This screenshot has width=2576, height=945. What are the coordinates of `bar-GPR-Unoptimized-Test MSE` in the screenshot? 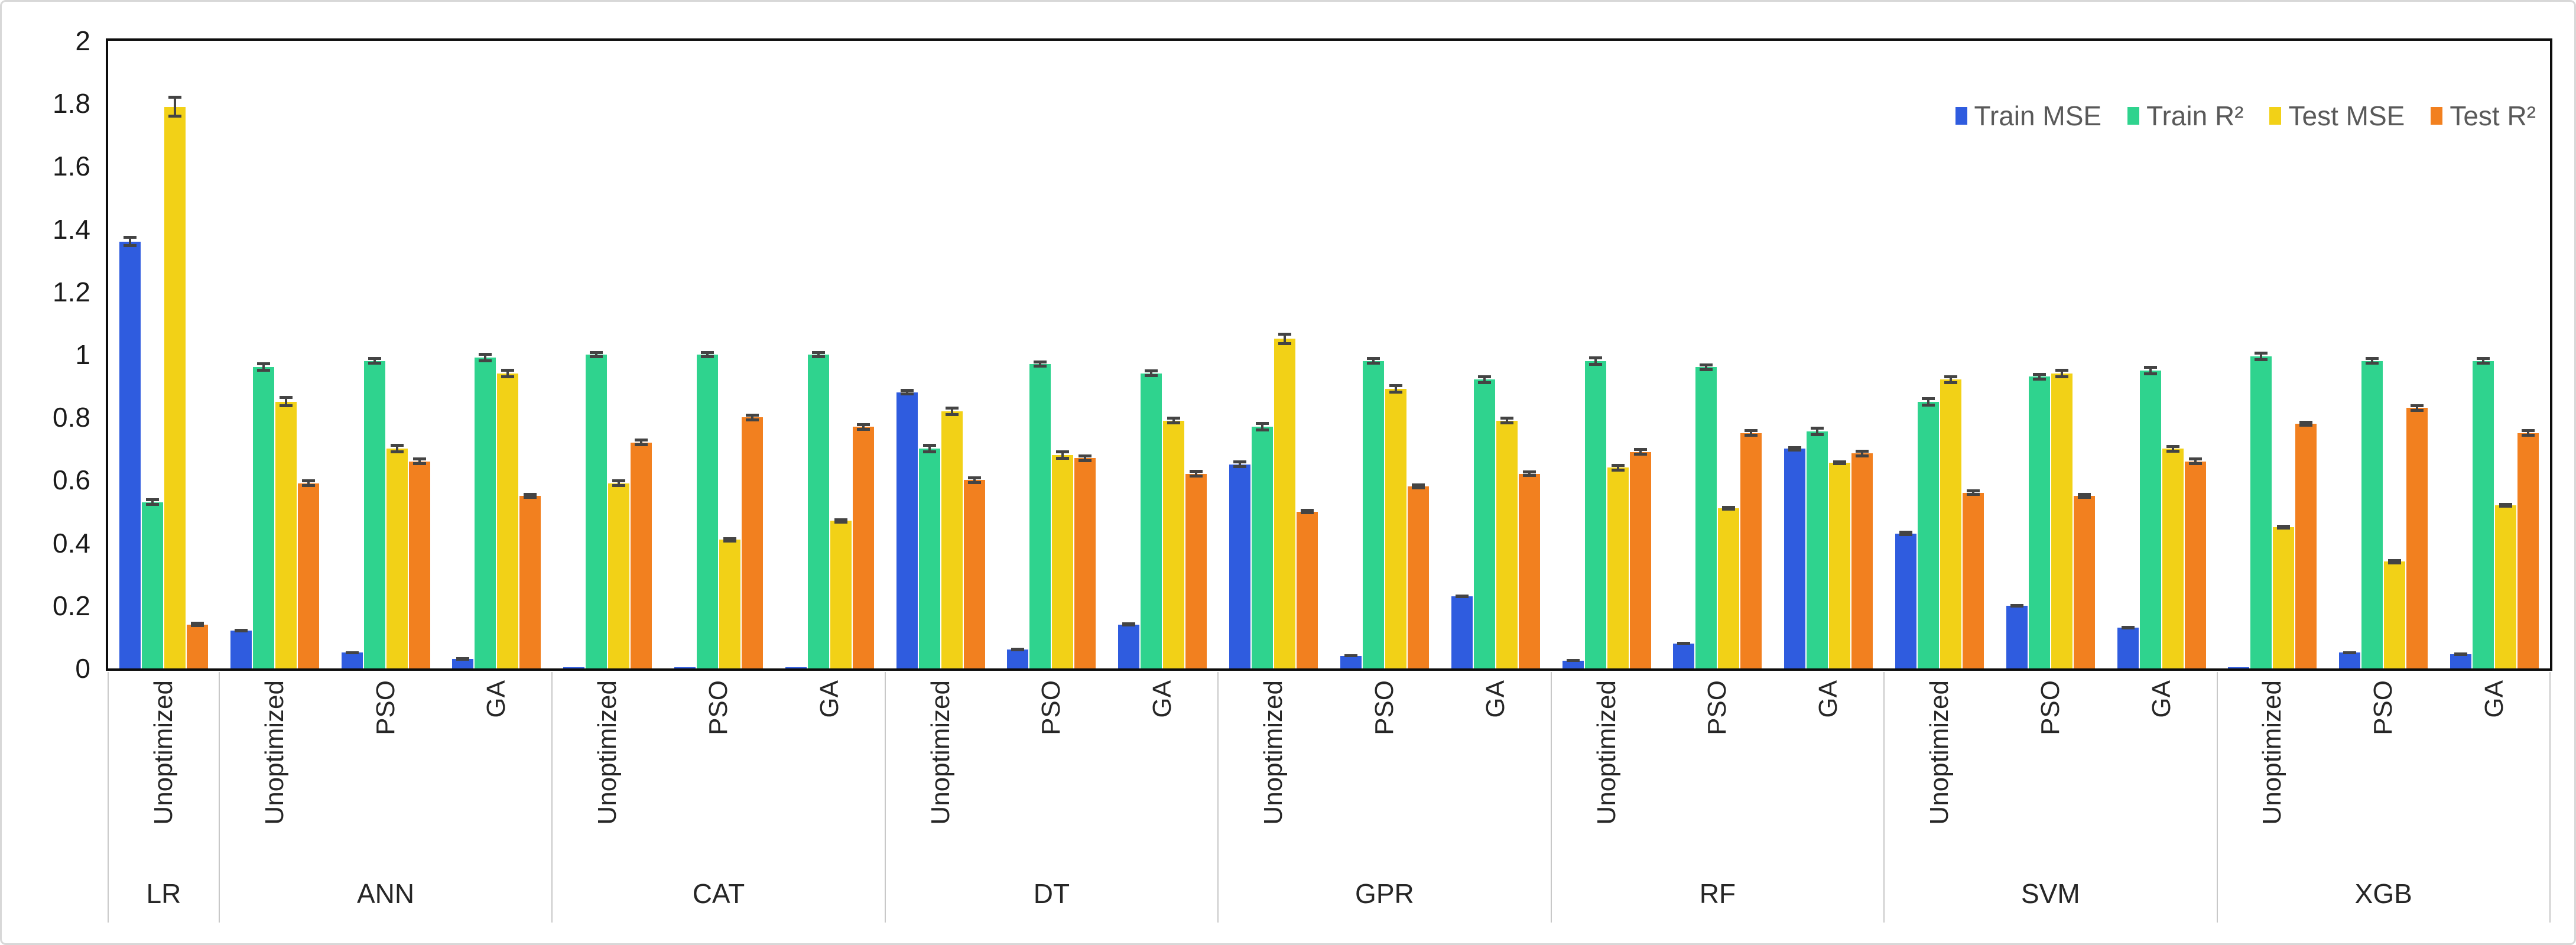 It's located at (1285, 503).